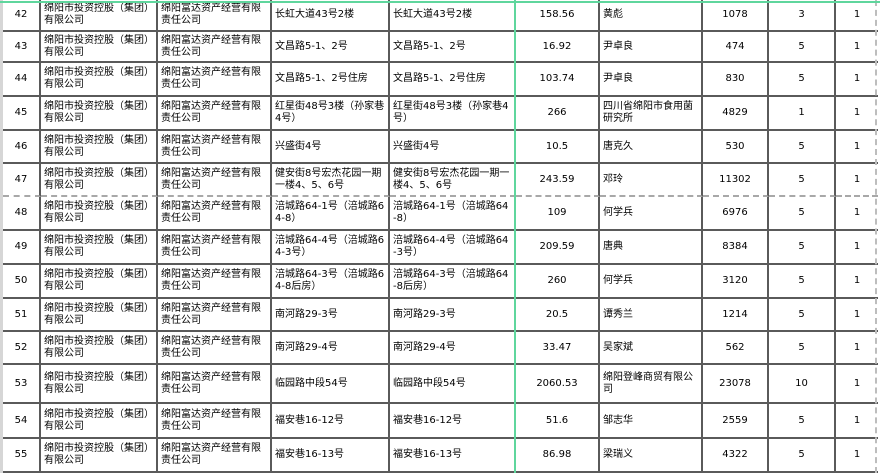  What do you see at coordinates (453, 47) in the screenshot?
I see `cell-address-alt: 文昌路5-1、2号` at bounding box center [453, 47].